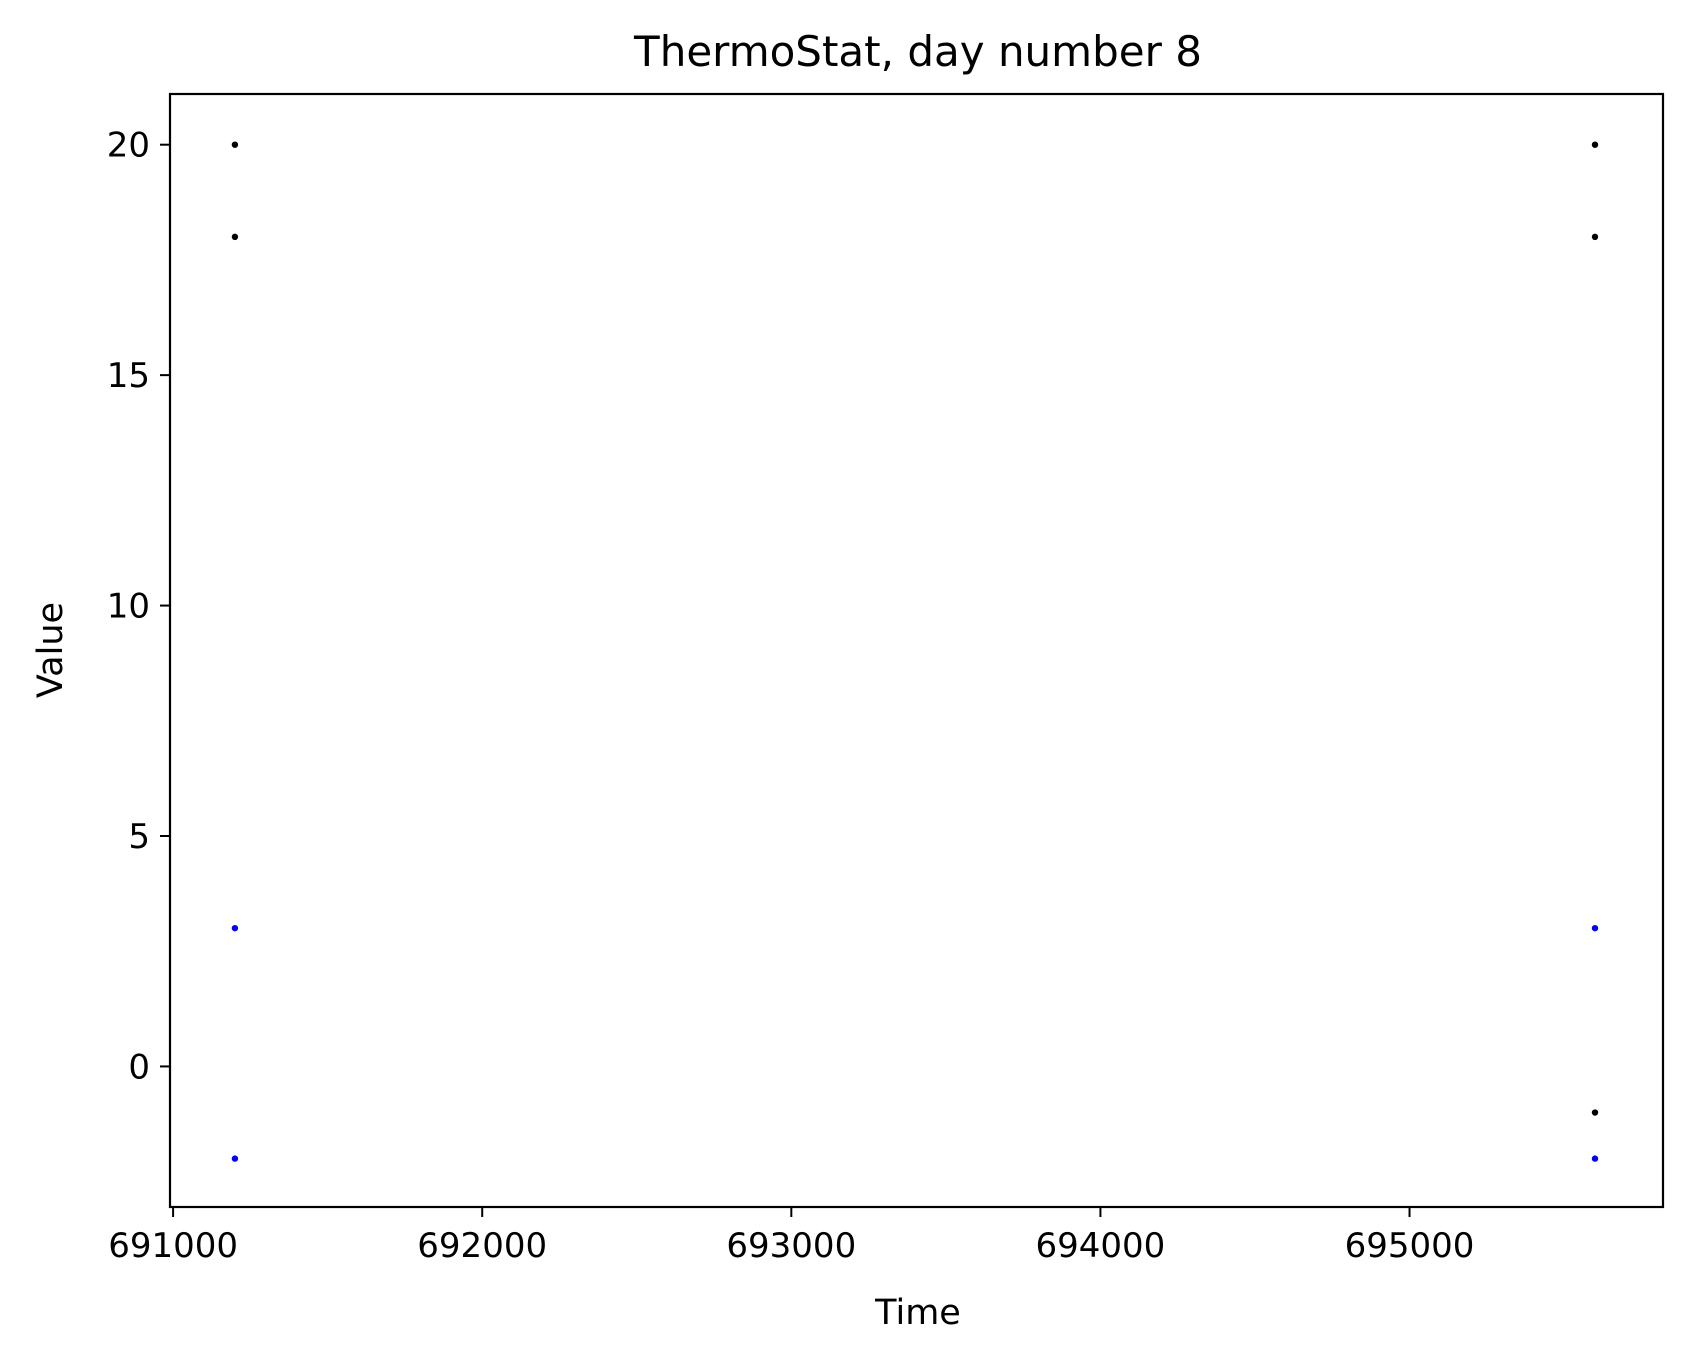 The image size is (1686, 1357). What do you see at coordinates (482, 1246) in the screenshot?
I see `x-tick-label: 692000` at bounding box center [482, 1246].